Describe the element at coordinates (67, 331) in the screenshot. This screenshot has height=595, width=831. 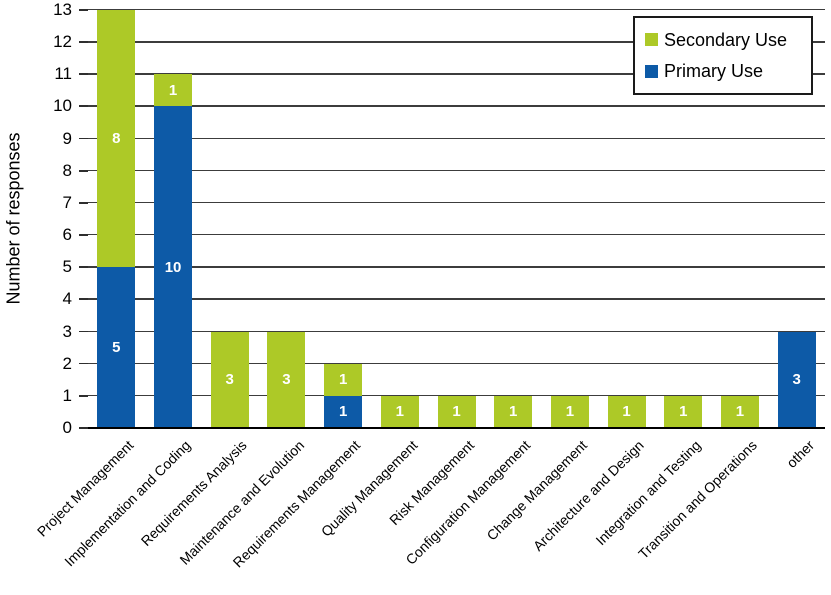
I see `y-tick-label: 3` at that location.